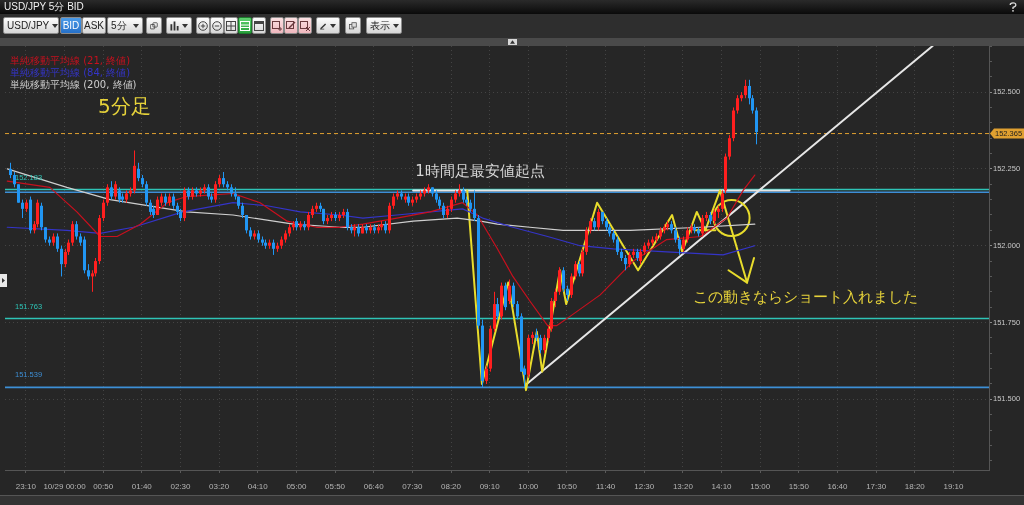  I want to click on x-tick-label: 13:20, so click(683, 486).